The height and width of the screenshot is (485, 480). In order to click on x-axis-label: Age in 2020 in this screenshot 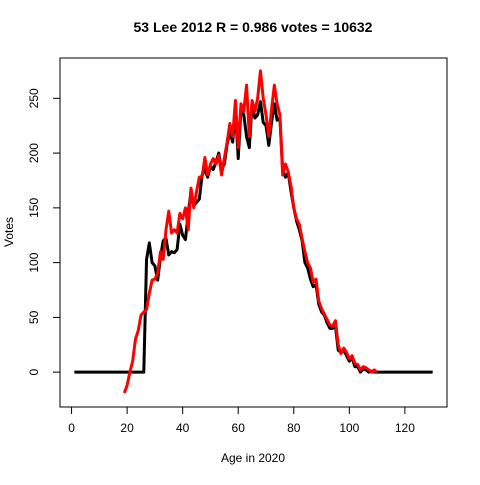, I will do `click(253, 458)`.